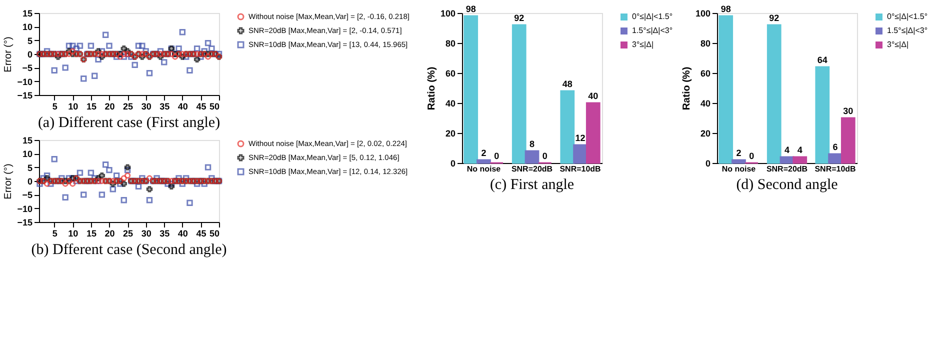 This screenshot has height=354, width=938. Describe the element at coordinates (29, 41) in the screenshot. I see `y-tick-label: 5` at that location.